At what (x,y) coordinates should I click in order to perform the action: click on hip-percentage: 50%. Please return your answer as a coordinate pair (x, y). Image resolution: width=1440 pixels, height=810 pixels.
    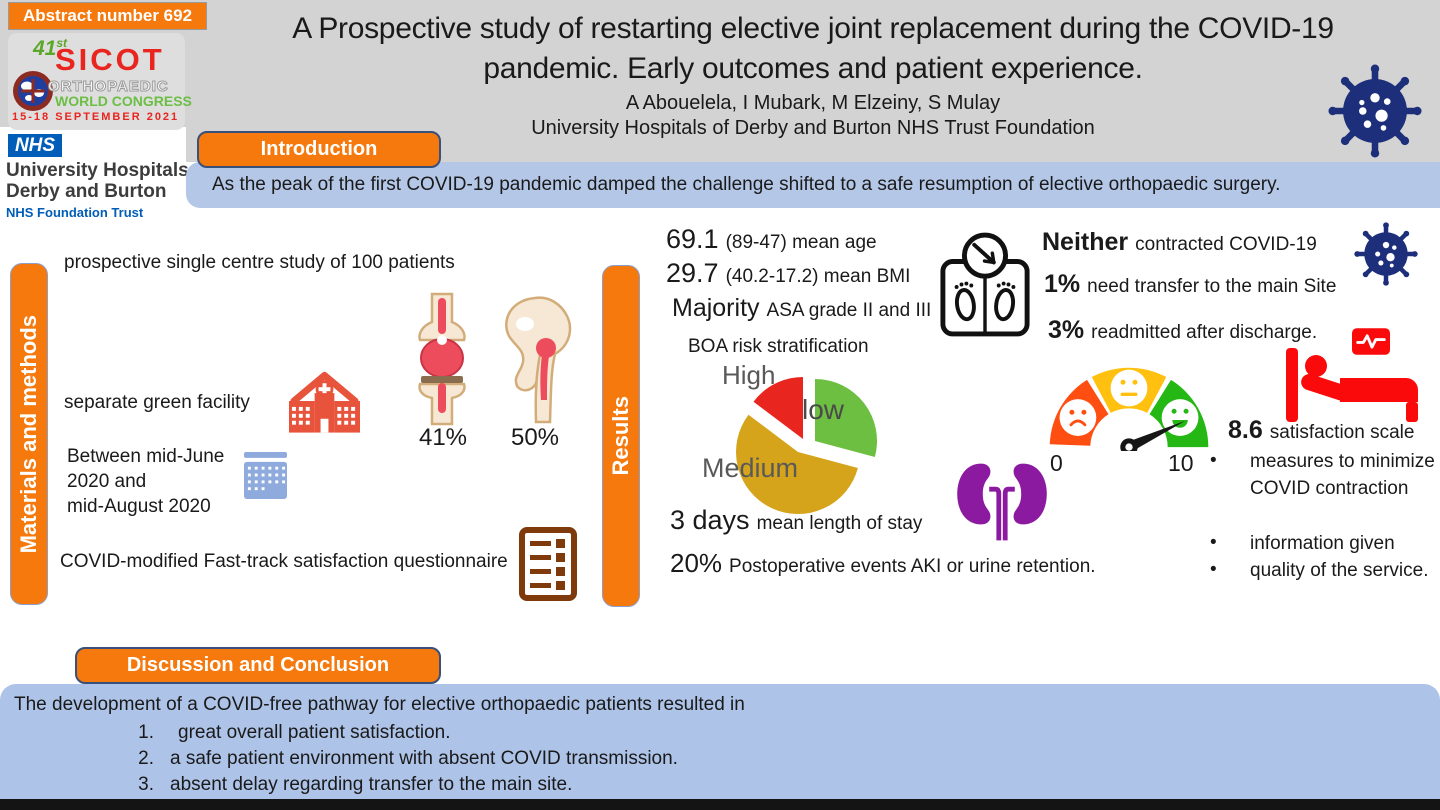
    Looking at the image, I should click on (535, 437).